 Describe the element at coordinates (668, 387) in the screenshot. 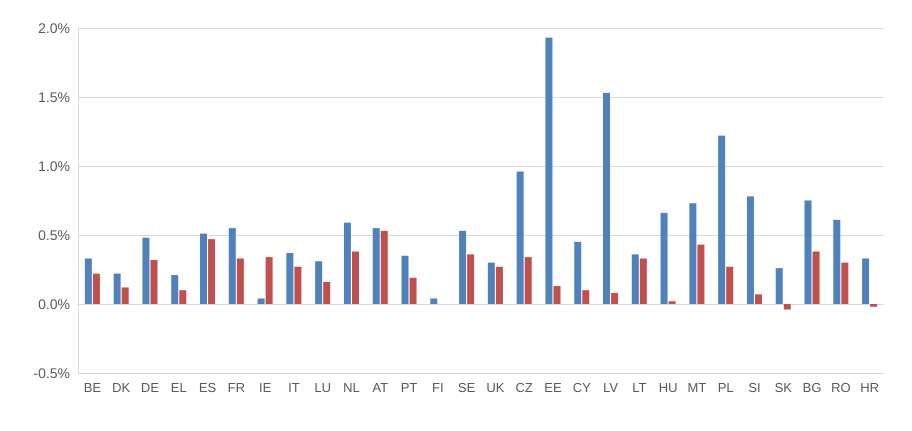

I see `x-tick-label: HU` at that location.